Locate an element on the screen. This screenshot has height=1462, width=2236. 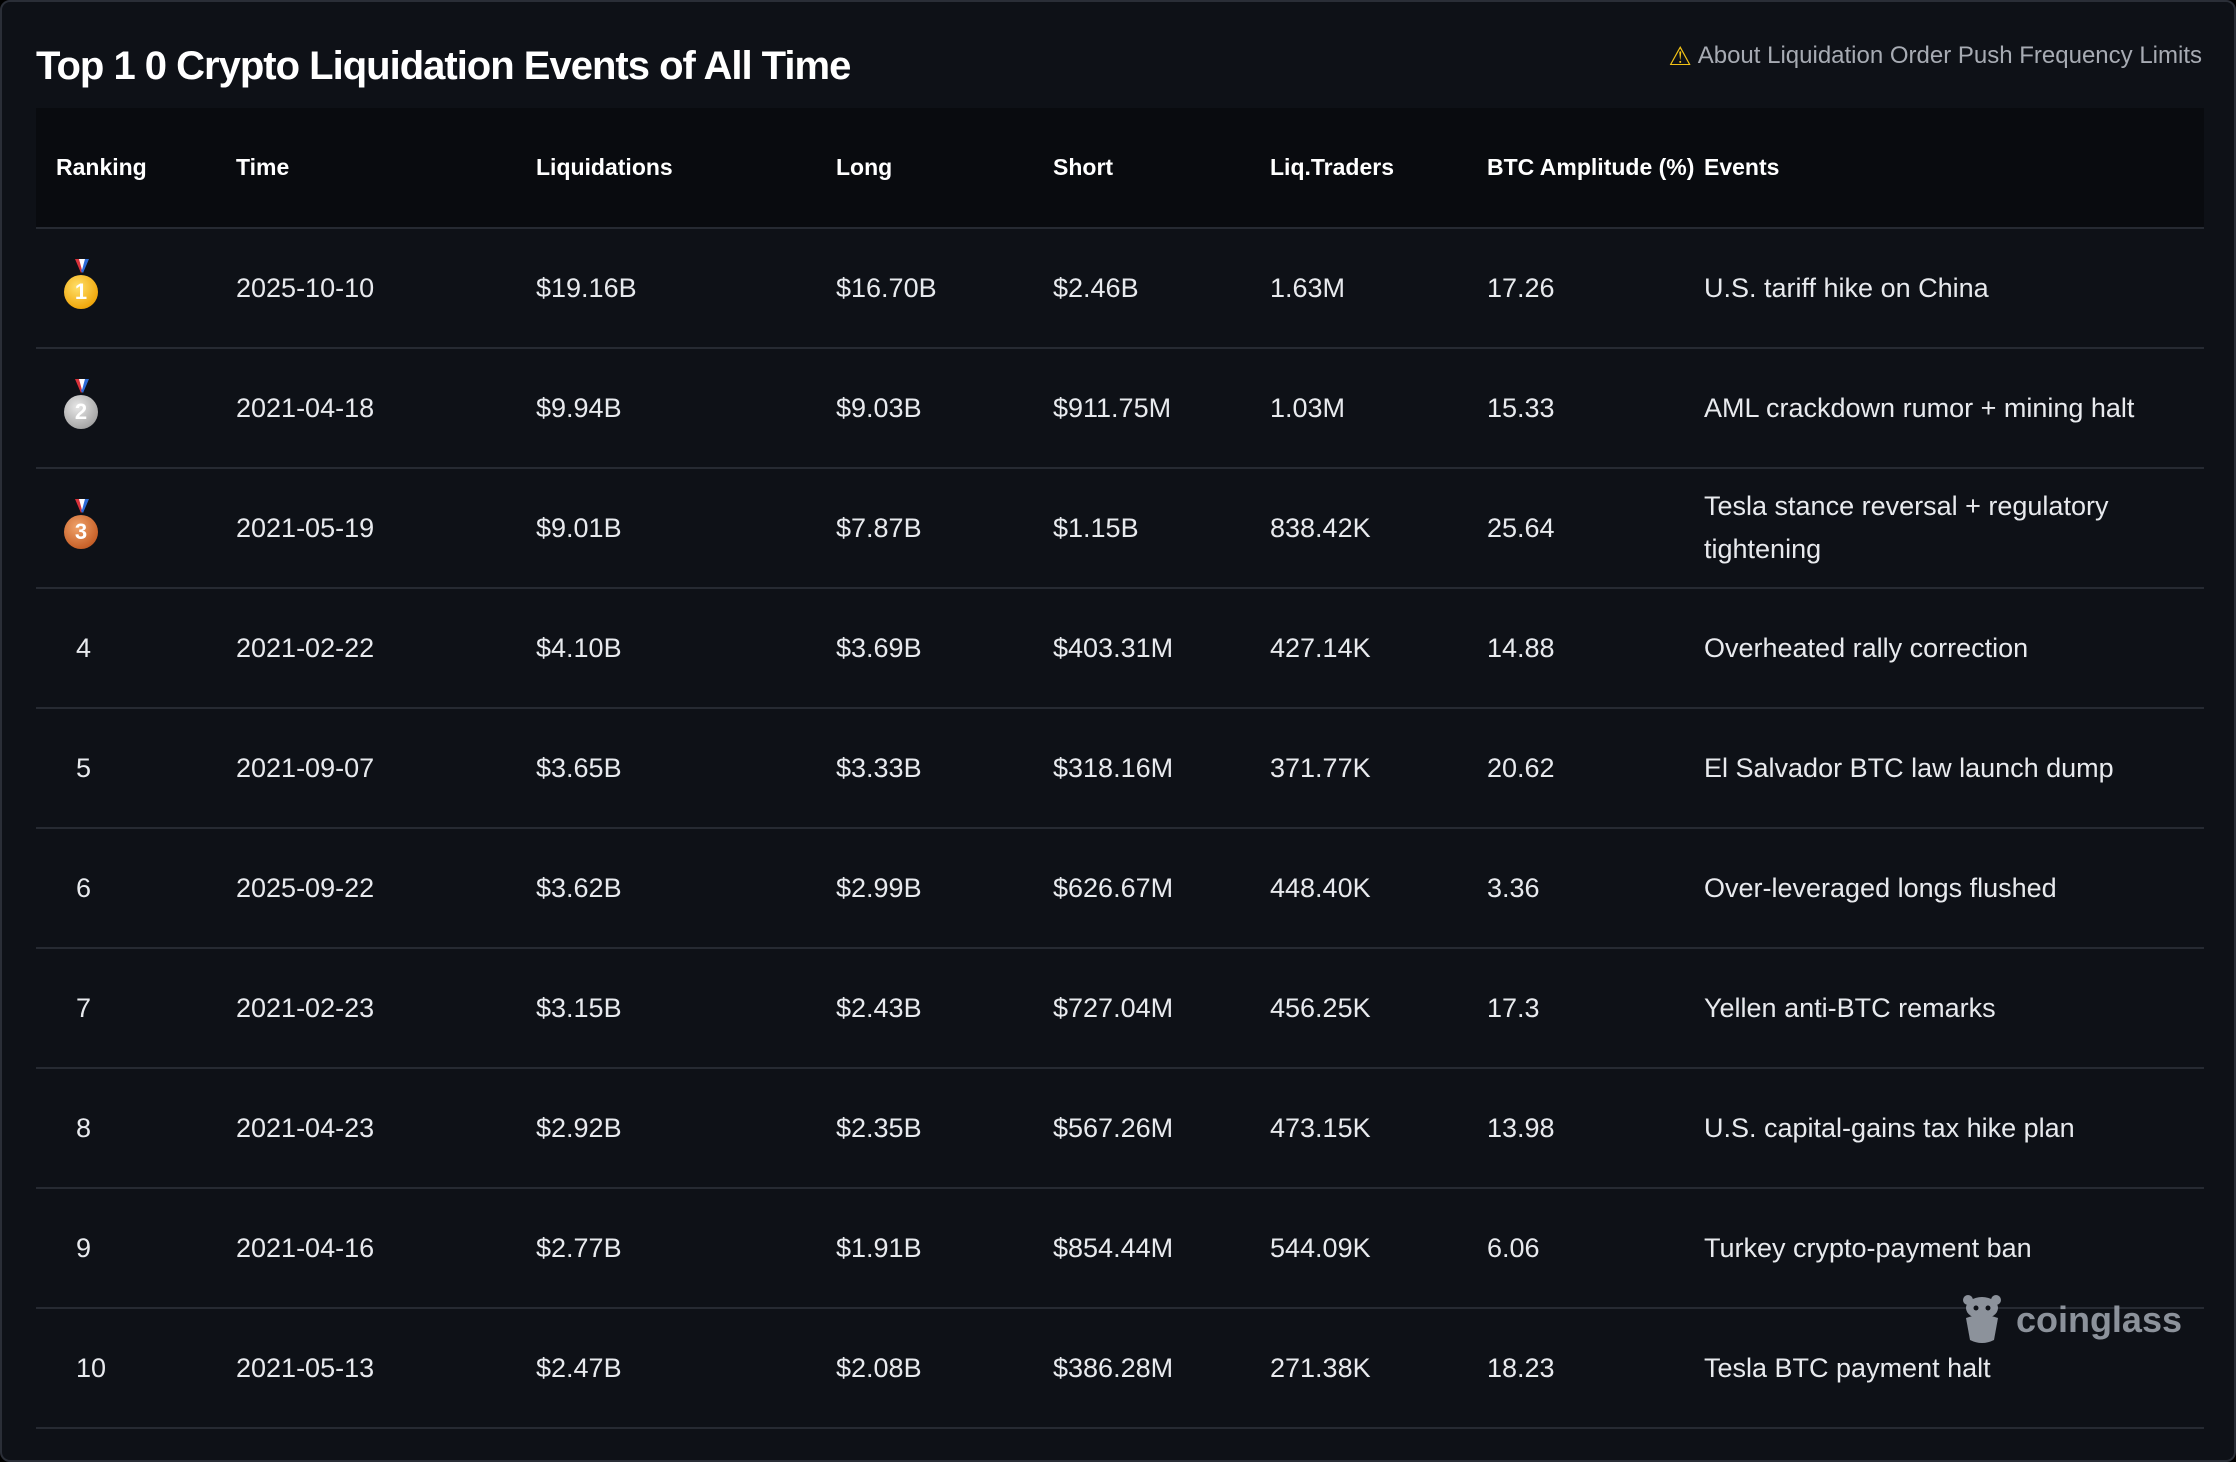
rank-cell: 1 is located at coordinates (126, 288).